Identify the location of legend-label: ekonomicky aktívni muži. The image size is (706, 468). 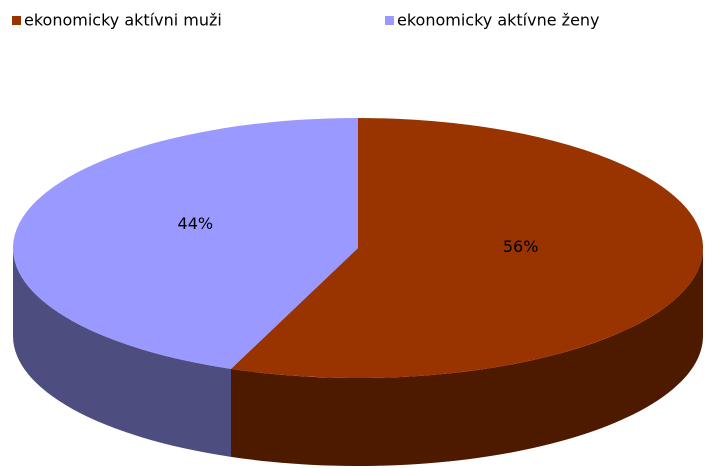
(123, 20).